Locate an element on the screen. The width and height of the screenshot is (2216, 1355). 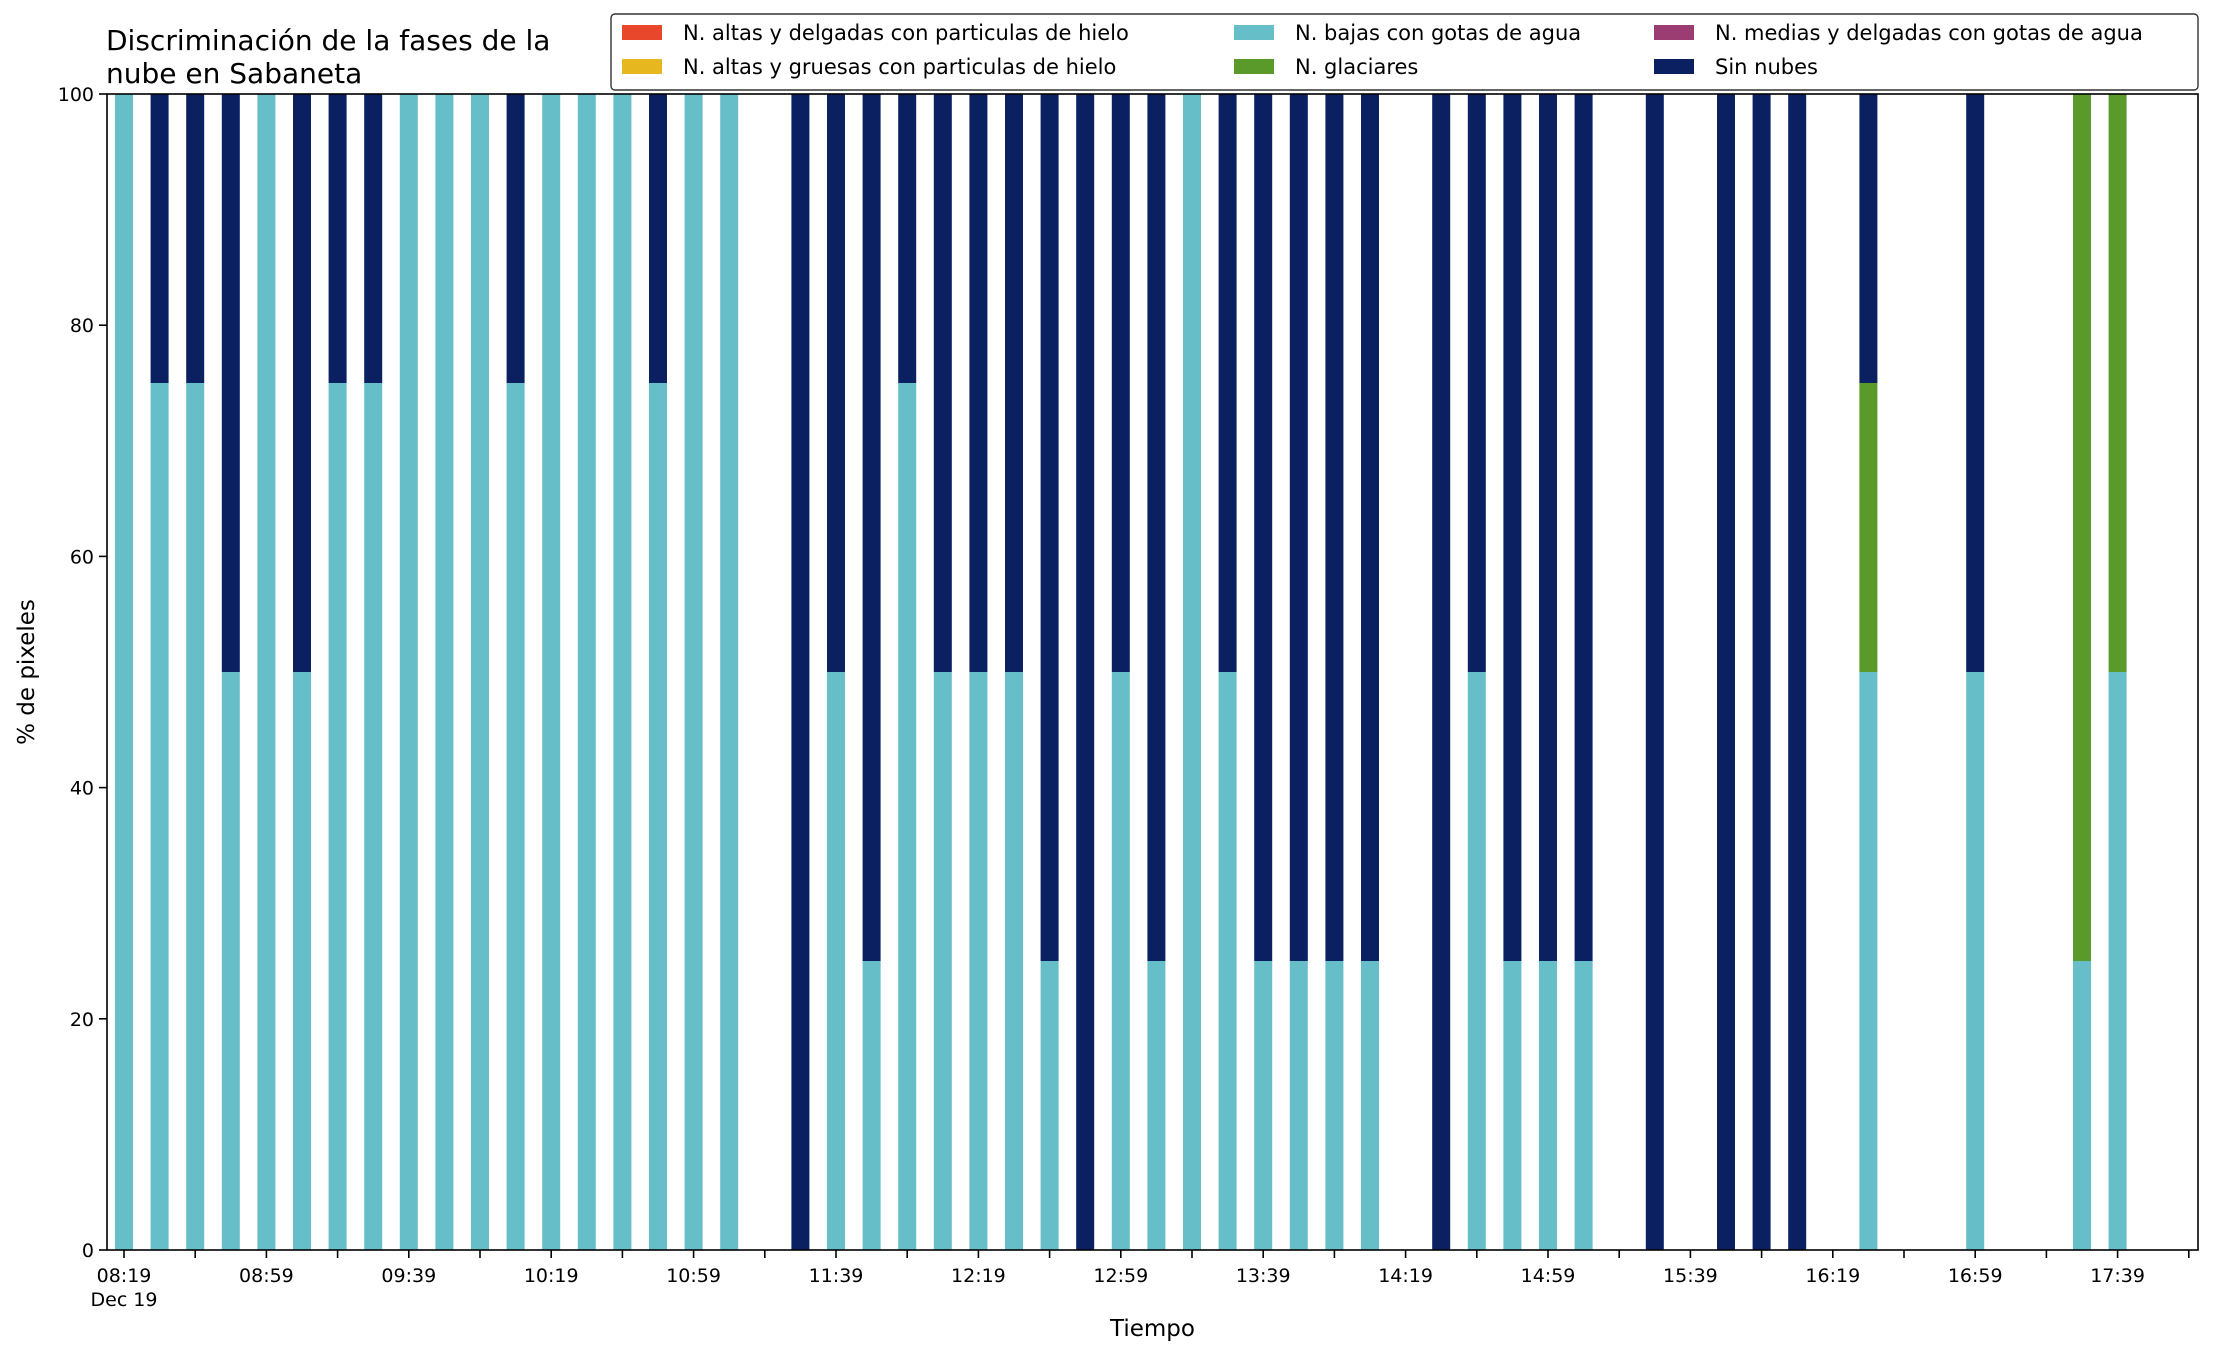
y-tick-label: 40 is located at coordinates (82, 789).